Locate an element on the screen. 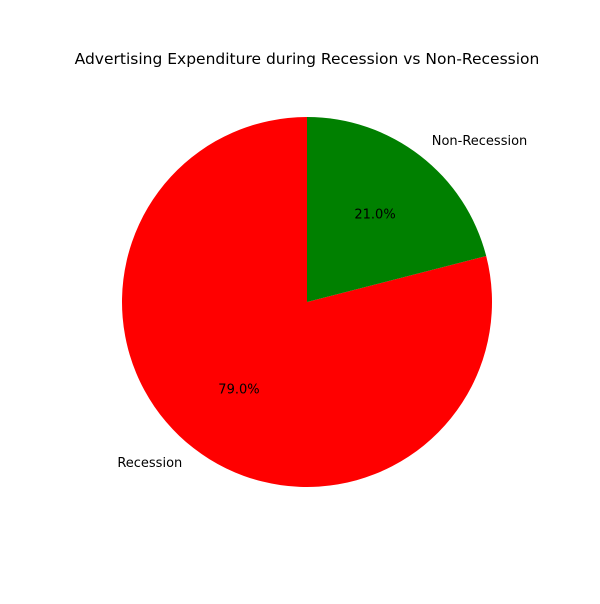 The image size is (600, 604). pie-slice-non-recession is located at coordinates (397, 209).